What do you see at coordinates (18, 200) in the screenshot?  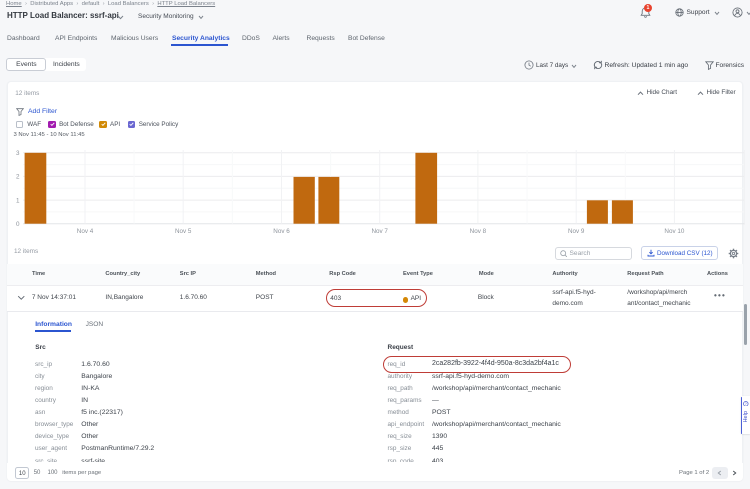 I see `svg-text: 1` at bounding box center [18, 200].